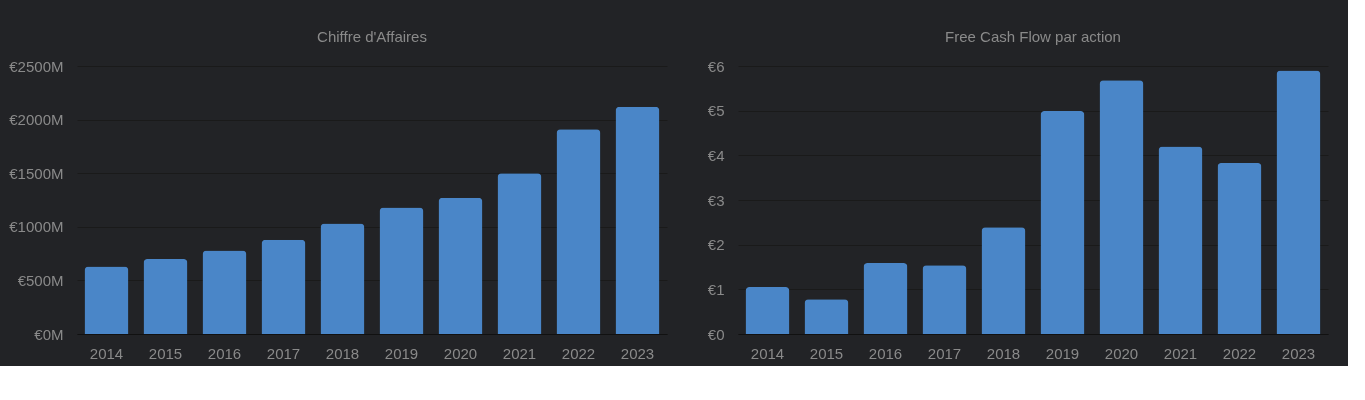 This screenshot has height=400, width=1365. I want to click on y-tick-label: €500M, so click(40, 280).